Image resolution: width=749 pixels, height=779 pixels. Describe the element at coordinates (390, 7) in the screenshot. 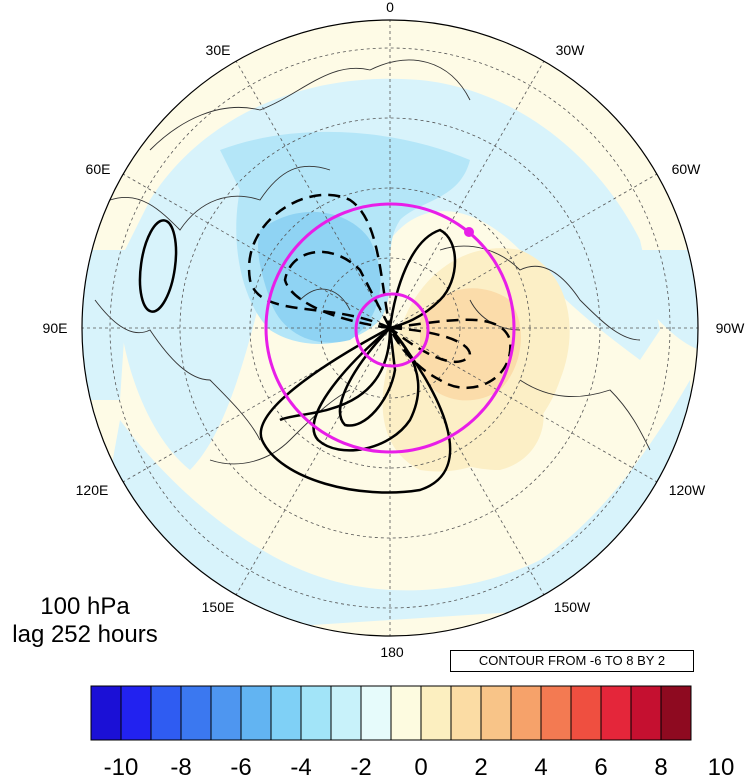

I see `lon-label-0: 0` at that location.